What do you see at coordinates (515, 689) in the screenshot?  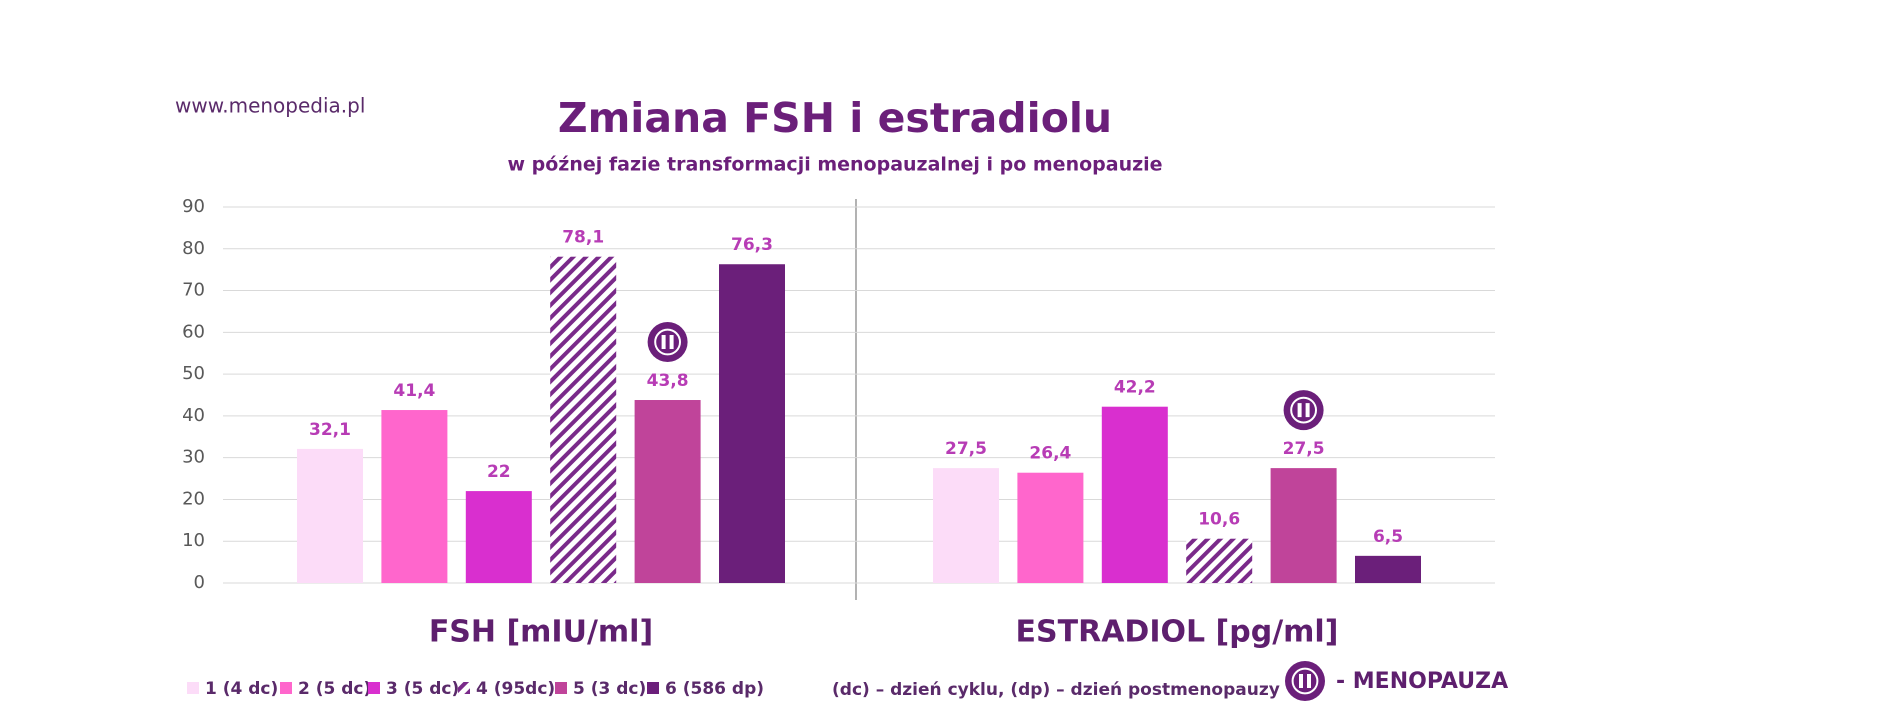 I see `legend-label: 4 (95dc)` at bounding box center [515, 689].